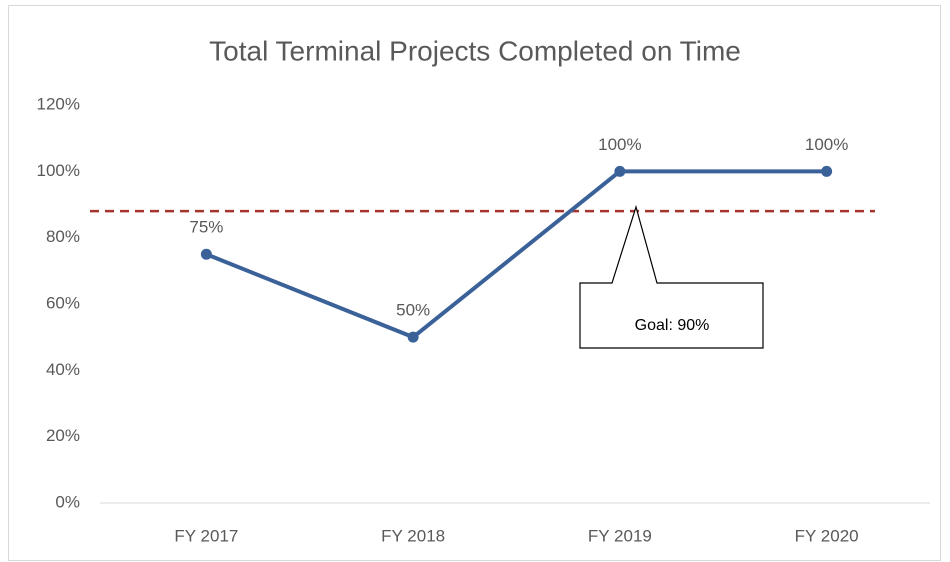 The image size is (950, 562). Describe the element at coordinates (63, 302) in the screenshot. I see `y-tick-label: 60%` at that location.